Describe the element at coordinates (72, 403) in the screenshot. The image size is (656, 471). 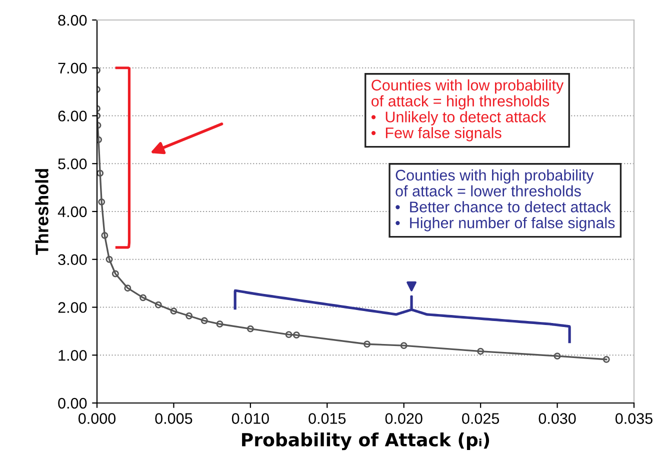
I see `y-tick-label: 0.00` at that location.